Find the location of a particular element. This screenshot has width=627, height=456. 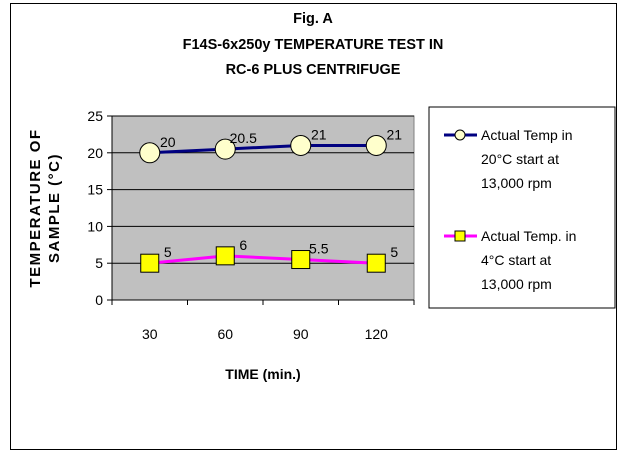

y-axis-title-line: SAMPLE (°C) is located at coordinates (54, 208).